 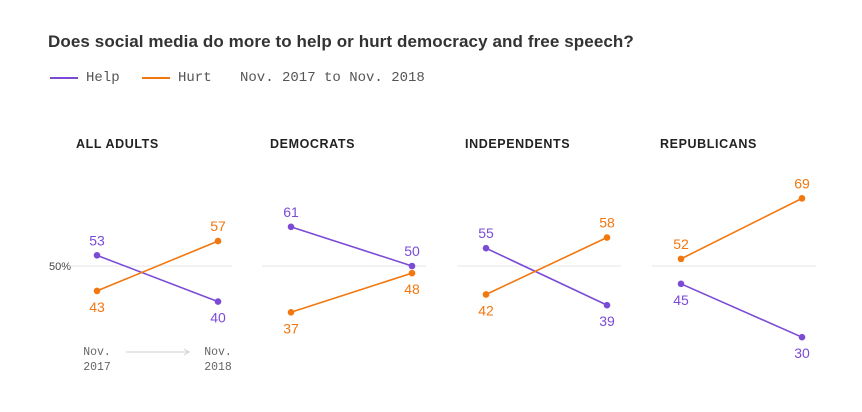 I want to click on series-line-help-republicans, so click(x=741, y=310).